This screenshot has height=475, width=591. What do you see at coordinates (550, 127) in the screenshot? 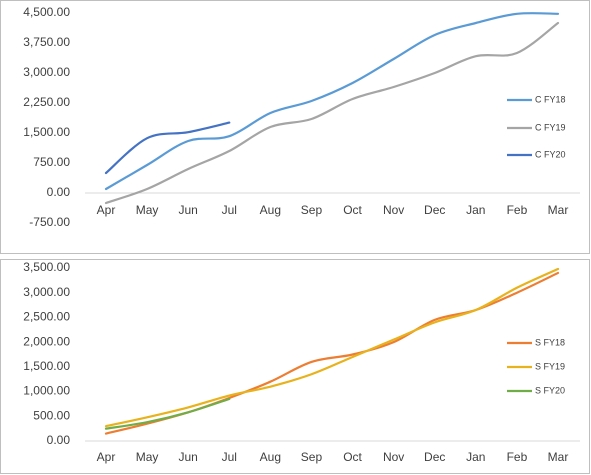
I see `legend-label: C FY19` at bounding box center [550, 127].